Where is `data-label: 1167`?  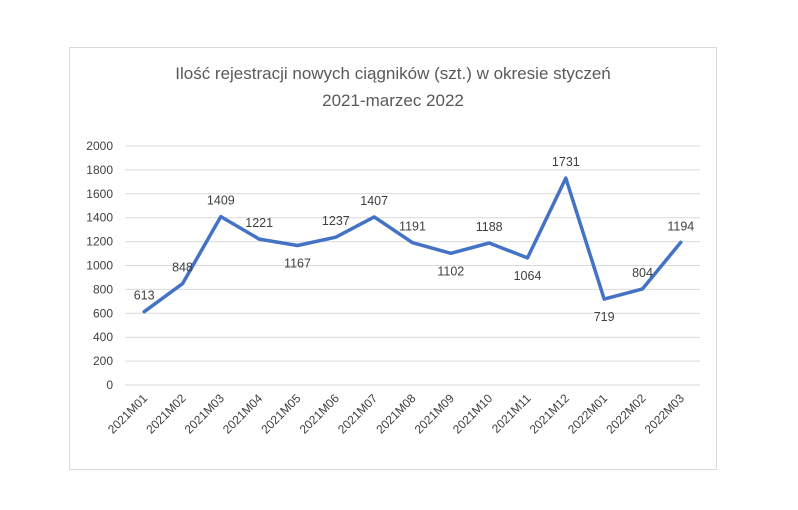
data-label: 1167 is located at coordinates (297, 264).